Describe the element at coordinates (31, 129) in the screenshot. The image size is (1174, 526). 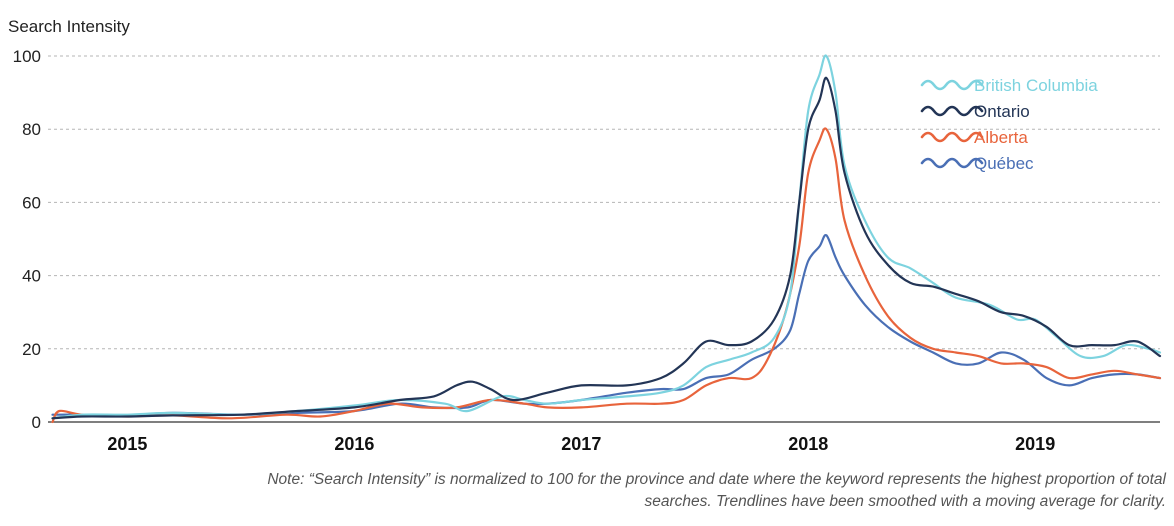
I see `y-tick-label: 80` at that location.